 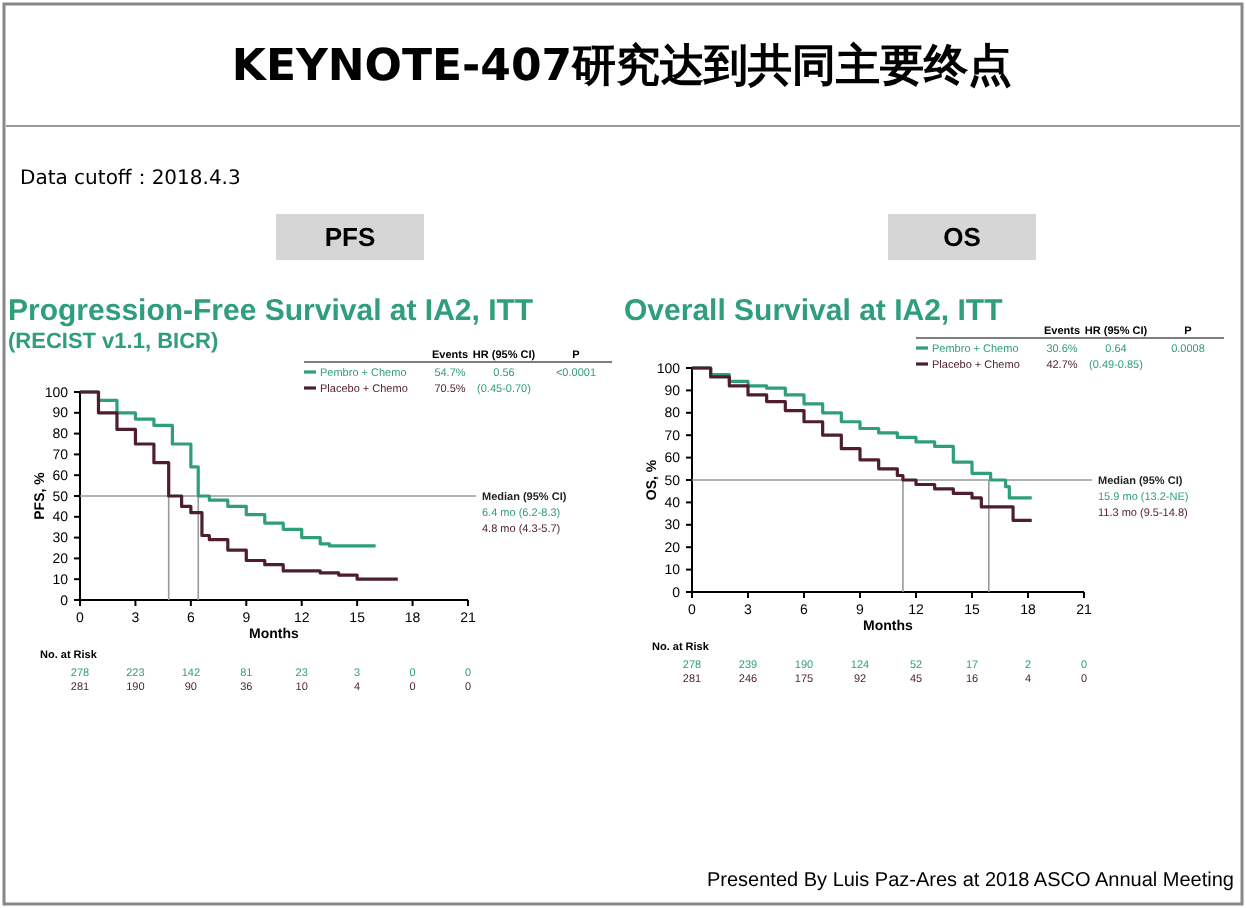 What do you see at coordinates (113, 342) in the screenshot?
I see `chart-subtitle: (RECIST v1.1, BICR)` at bounding box center [113, 342].